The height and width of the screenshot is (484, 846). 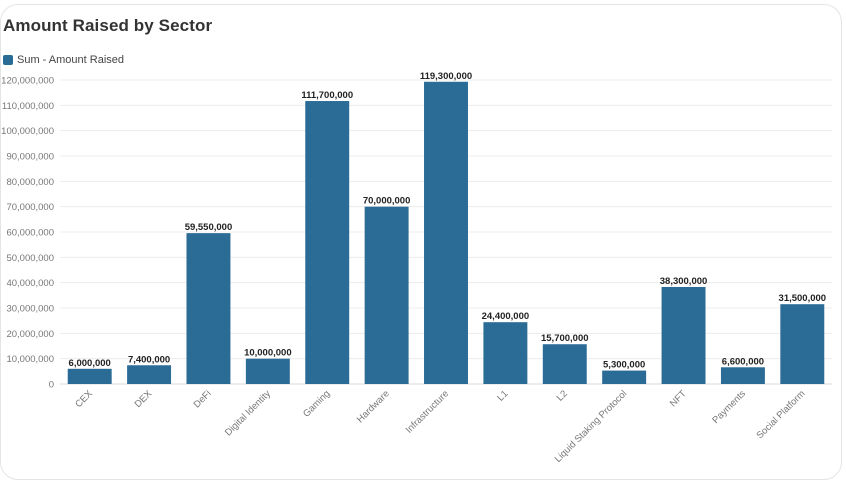 I want to click on y-tick-label: 70,000,000, so click(x=30, y=207).